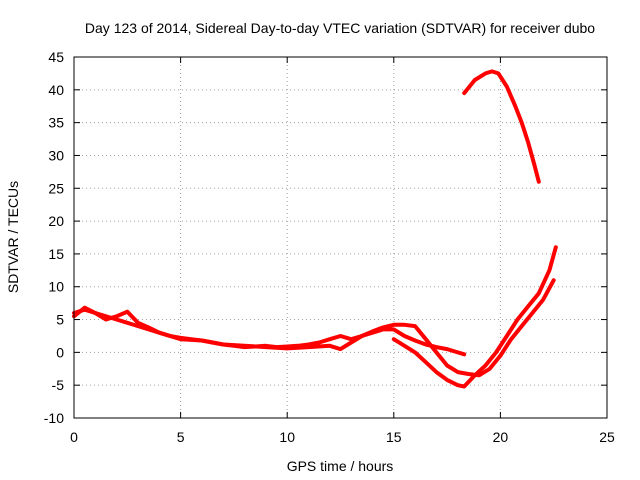 The image size is (640, 480). Describe the element at coordinates (56, 123) in the screenshot. I see `y-tick-label: 35` at that location.